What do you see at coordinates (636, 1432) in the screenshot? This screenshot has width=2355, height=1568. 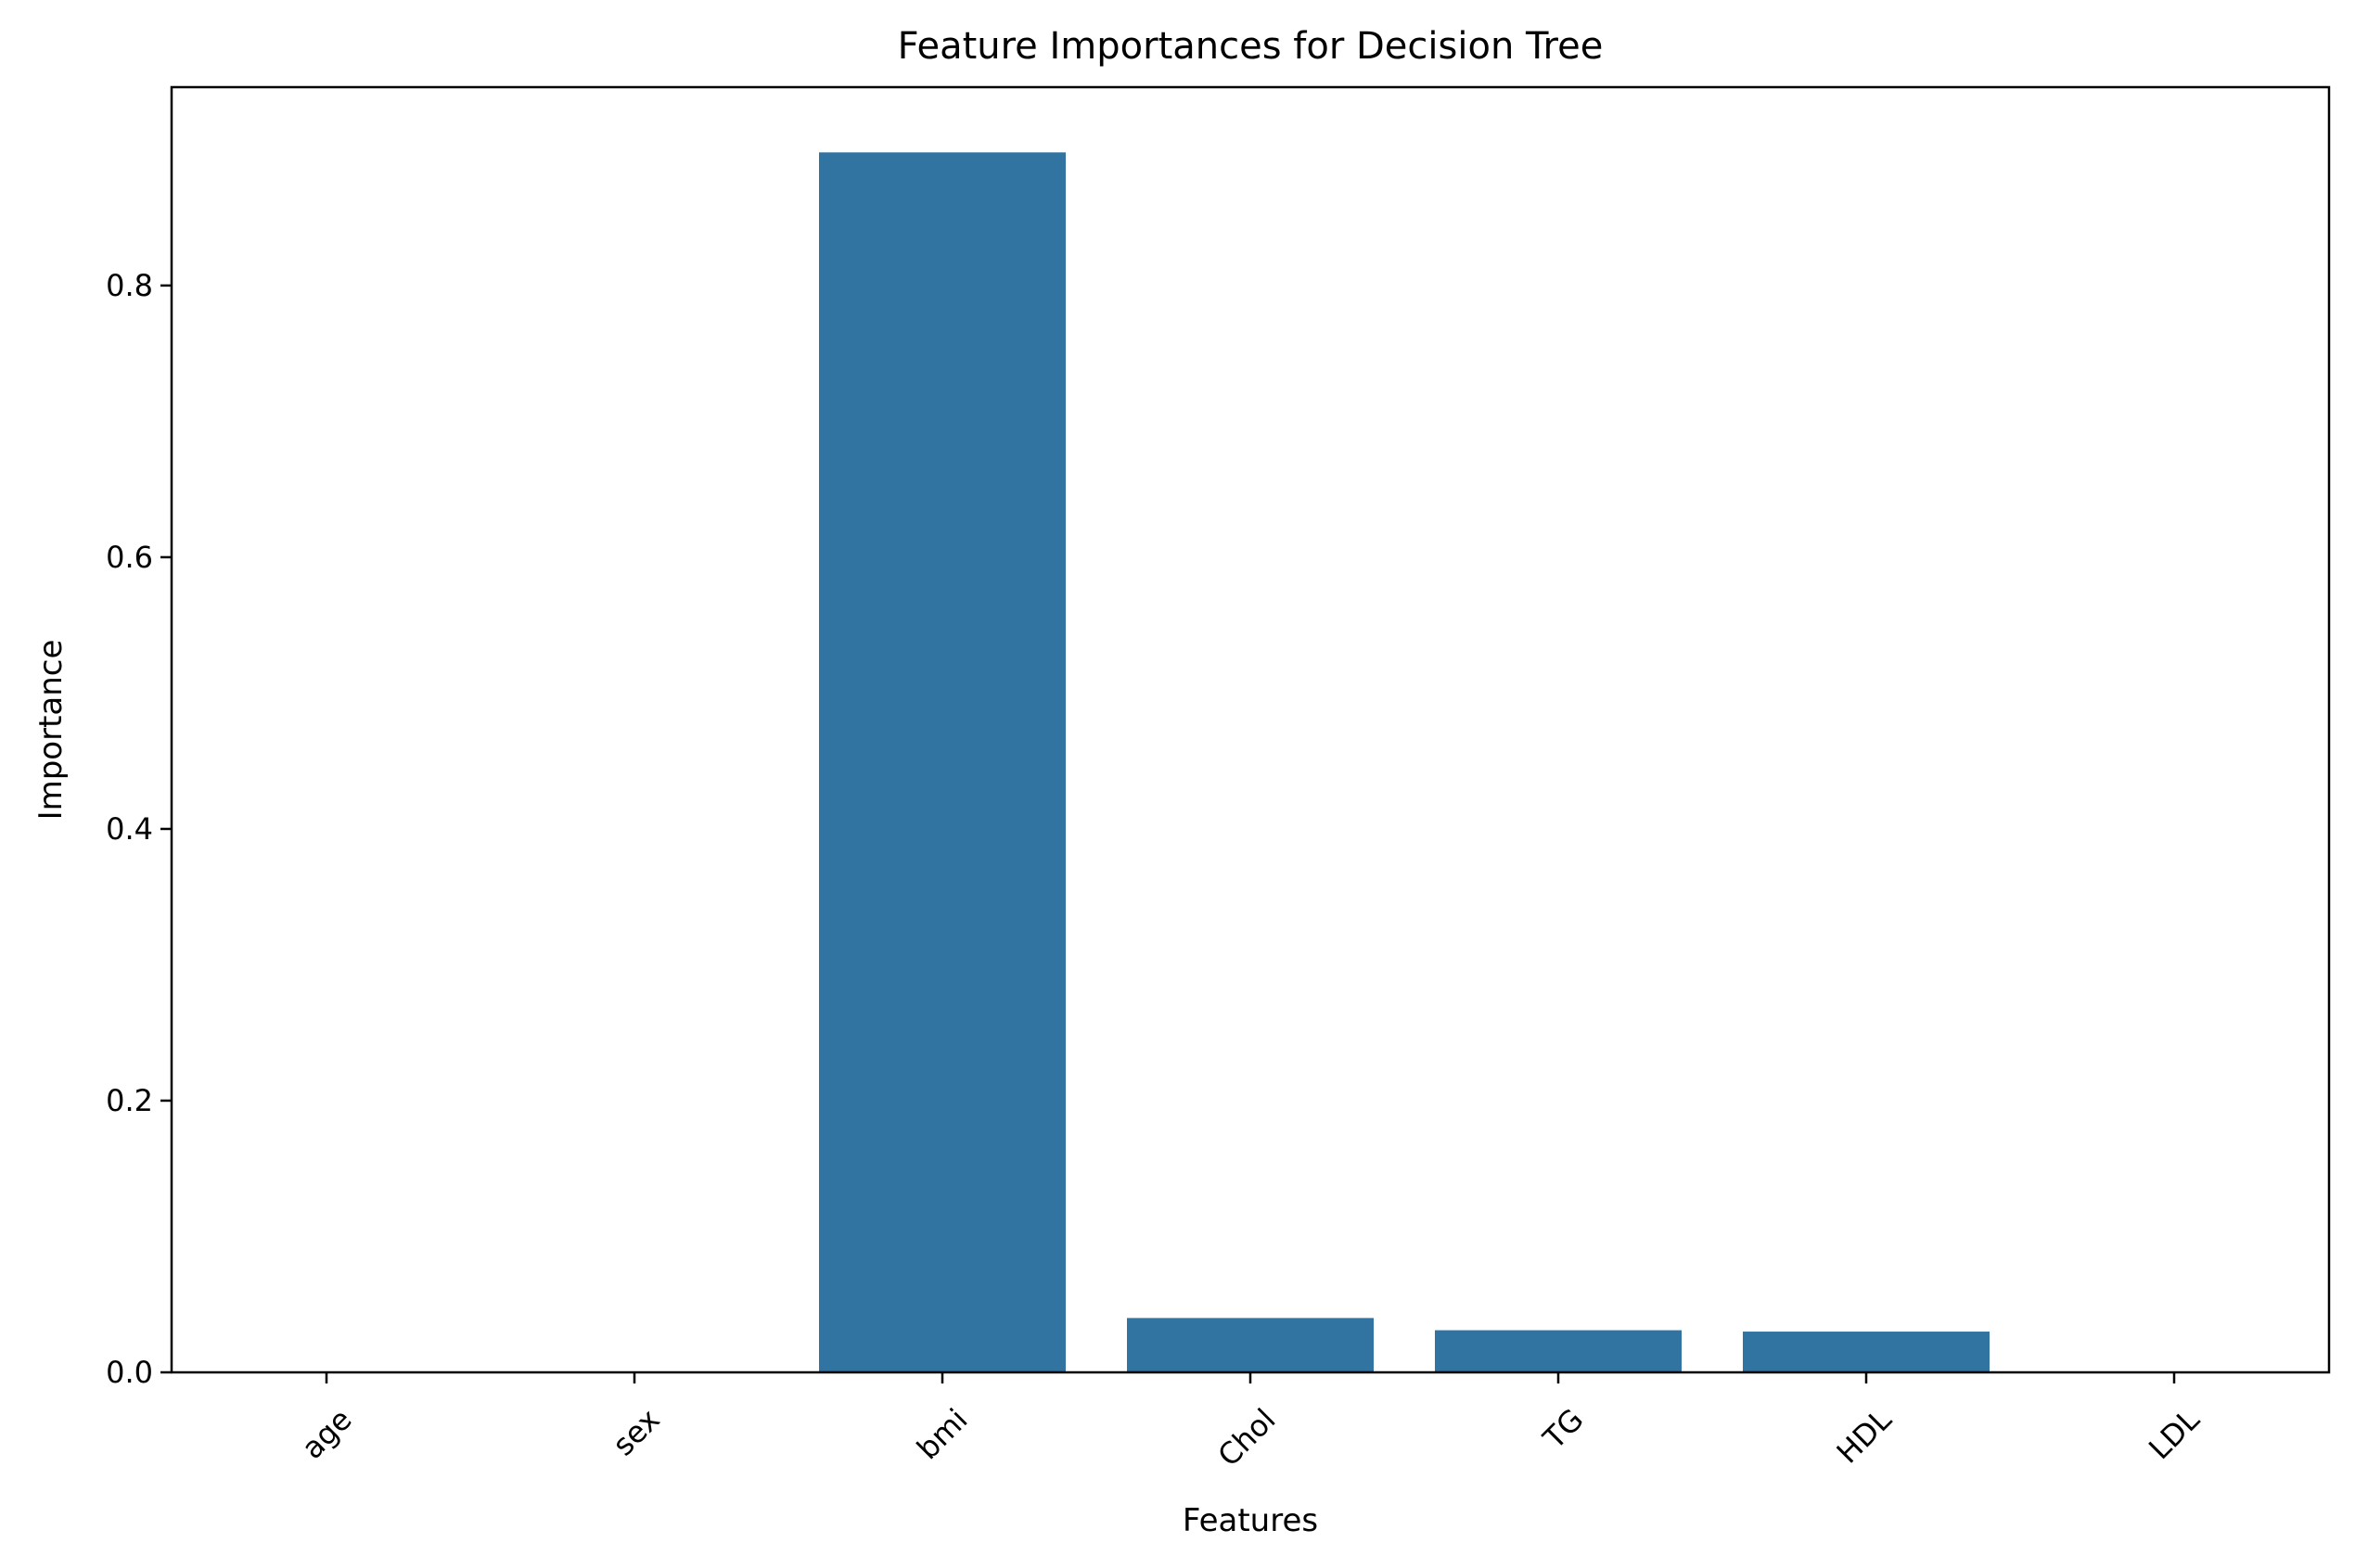 I see `x-tick-label-sex: sex` at bounding box center [636, 1432].